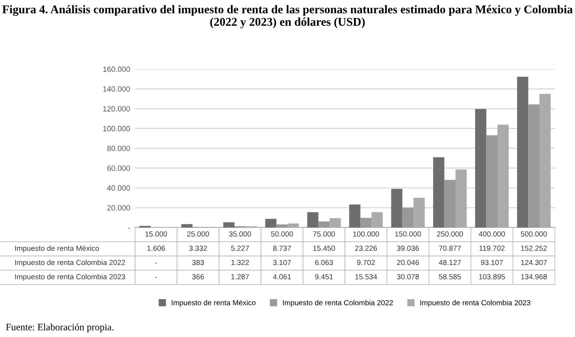 Image resolution: width=575 pixels, height=337 pixels. Describe the element at coordinates (287, 16) in the screenshot. I see `chart-title: Figura 4. Análisis comparativo del impuesto de renta de las personas naturales estimado para México y Colombia (2022 y 2023) en dólares (USD)` at that location.